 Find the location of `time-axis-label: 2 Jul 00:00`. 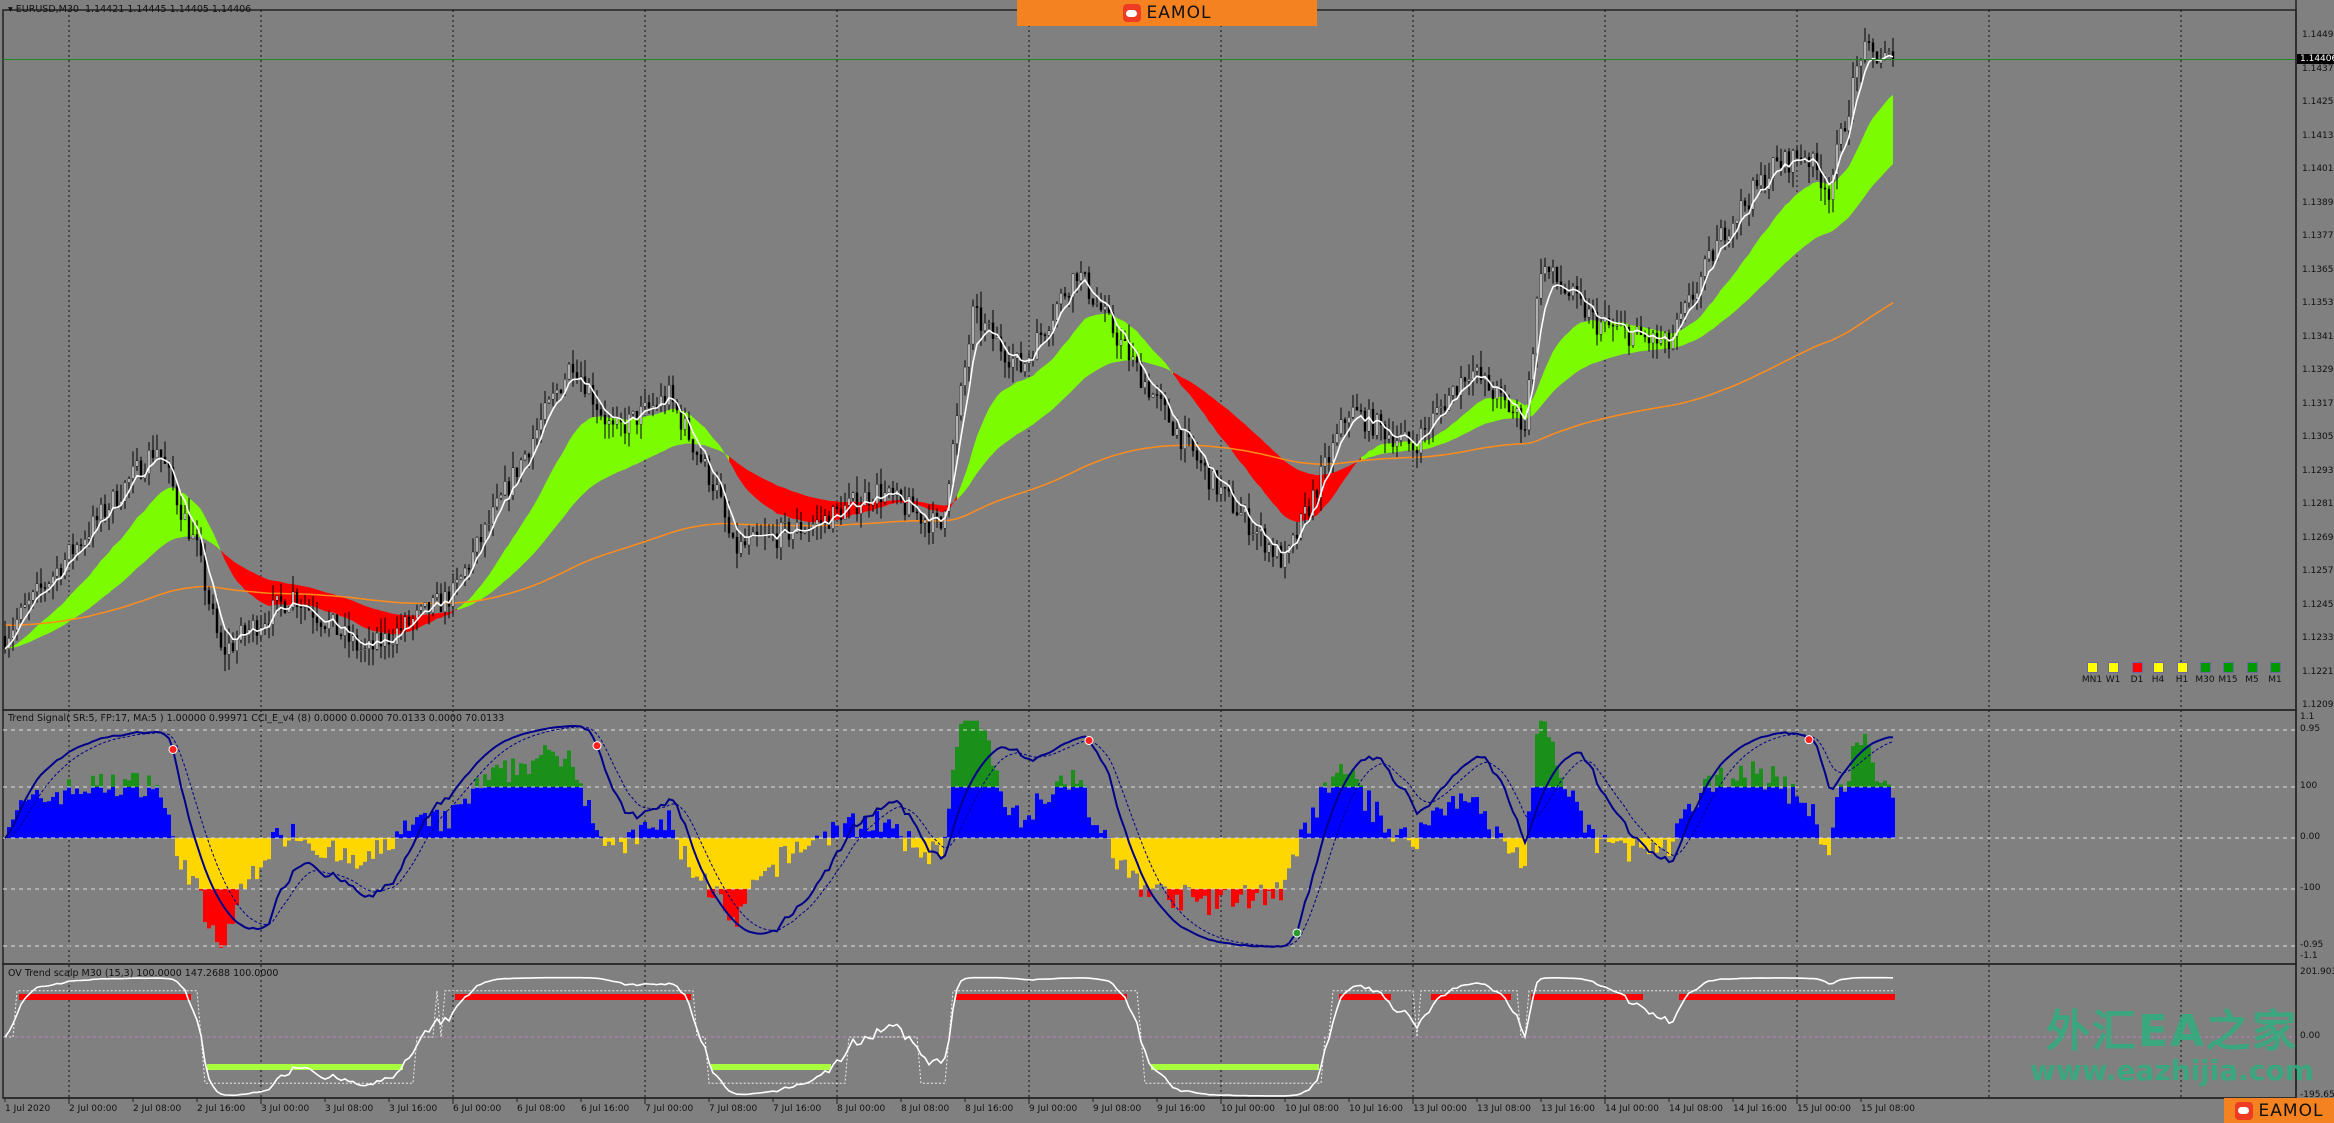

time-axis-label: 2 Jul 00:00 is located at coordinates (93, 1109).